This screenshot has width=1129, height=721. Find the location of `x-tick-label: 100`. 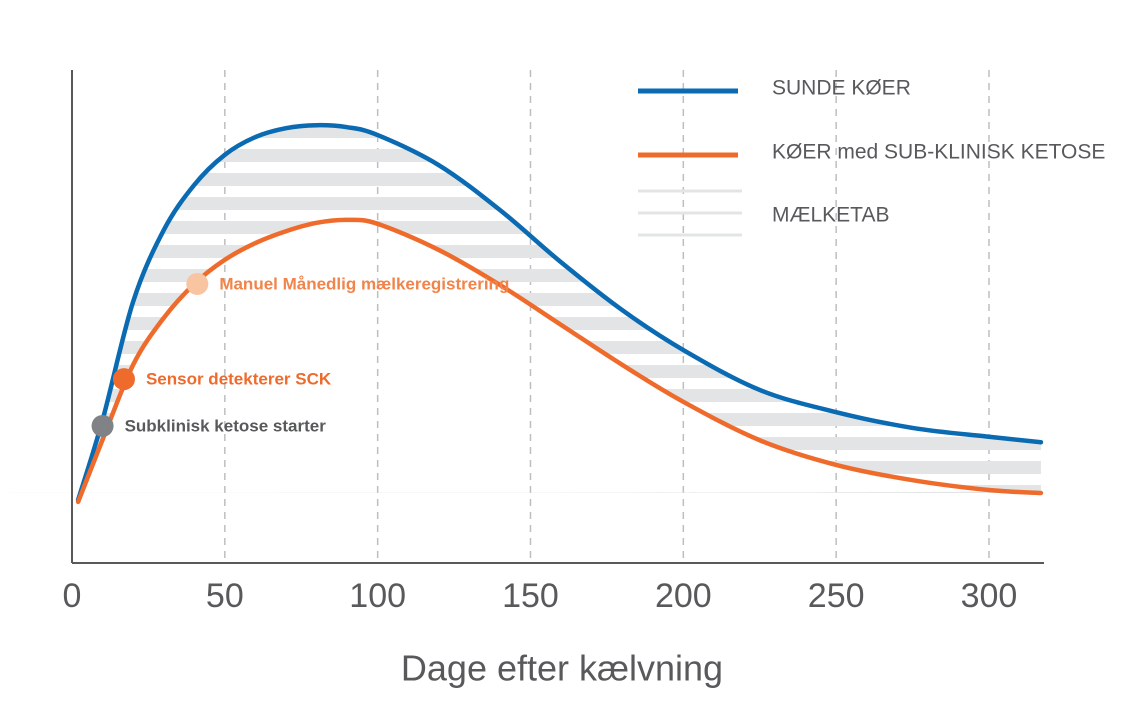

x-tick-label: 100 is located at coordinates (377, 596).